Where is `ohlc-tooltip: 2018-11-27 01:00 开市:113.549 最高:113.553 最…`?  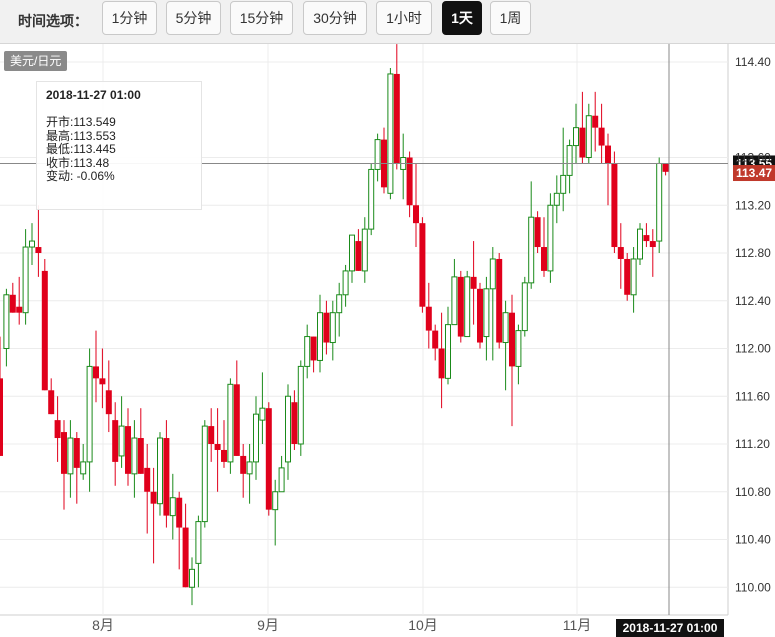 ohlc-tooltip: 2018-11-27 01:00 开市:113.549 最高:113.553 最… is located at coordinates (119, 145).